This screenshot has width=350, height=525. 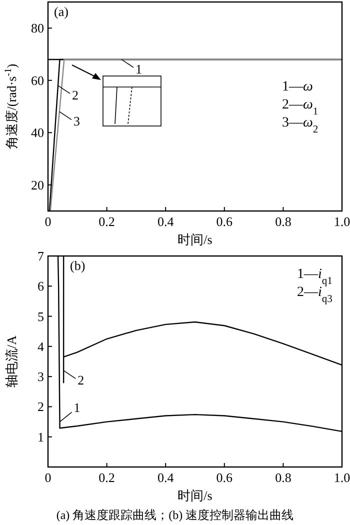 I want to click on y-tick-label: 60, so click(x=37, y=80).